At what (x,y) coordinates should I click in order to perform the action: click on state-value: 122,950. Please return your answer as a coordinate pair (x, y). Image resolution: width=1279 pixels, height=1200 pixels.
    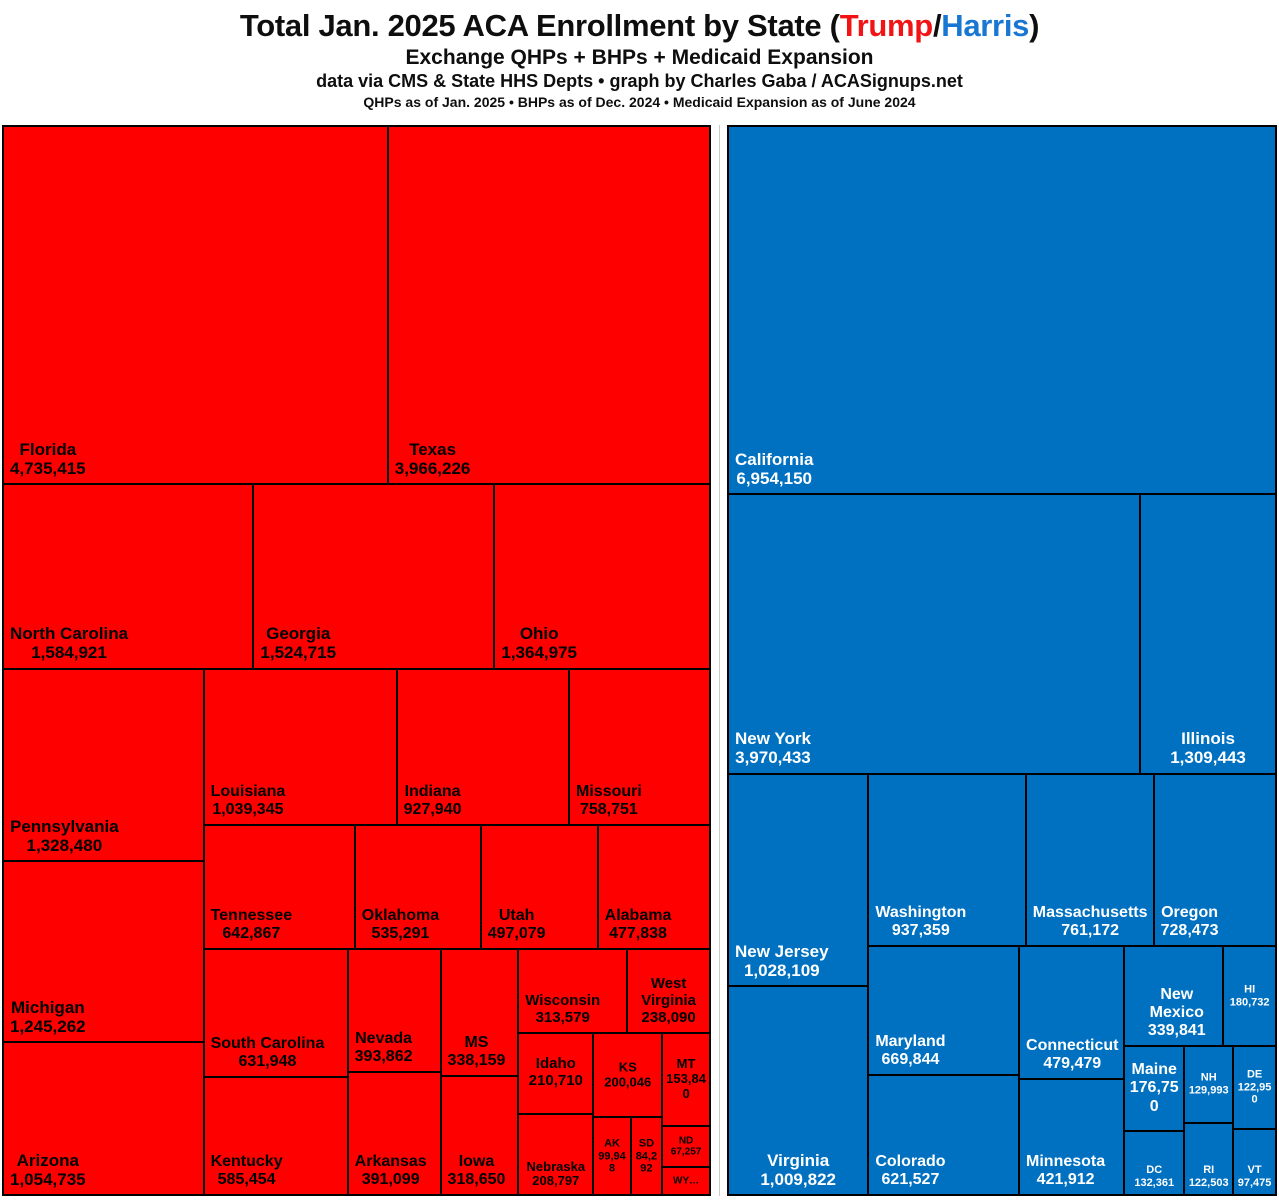
    Looking at the image, I should click on (1254, 1093).